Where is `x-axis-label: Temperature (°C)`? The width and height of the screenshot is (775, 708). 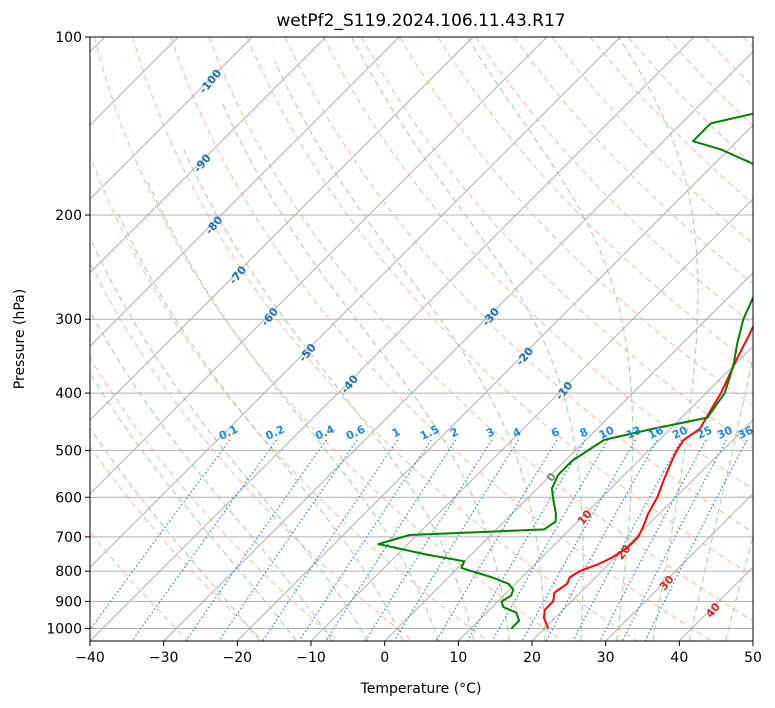
x-axis-label: Temperature (°C) is located at coordinates (421, 689).